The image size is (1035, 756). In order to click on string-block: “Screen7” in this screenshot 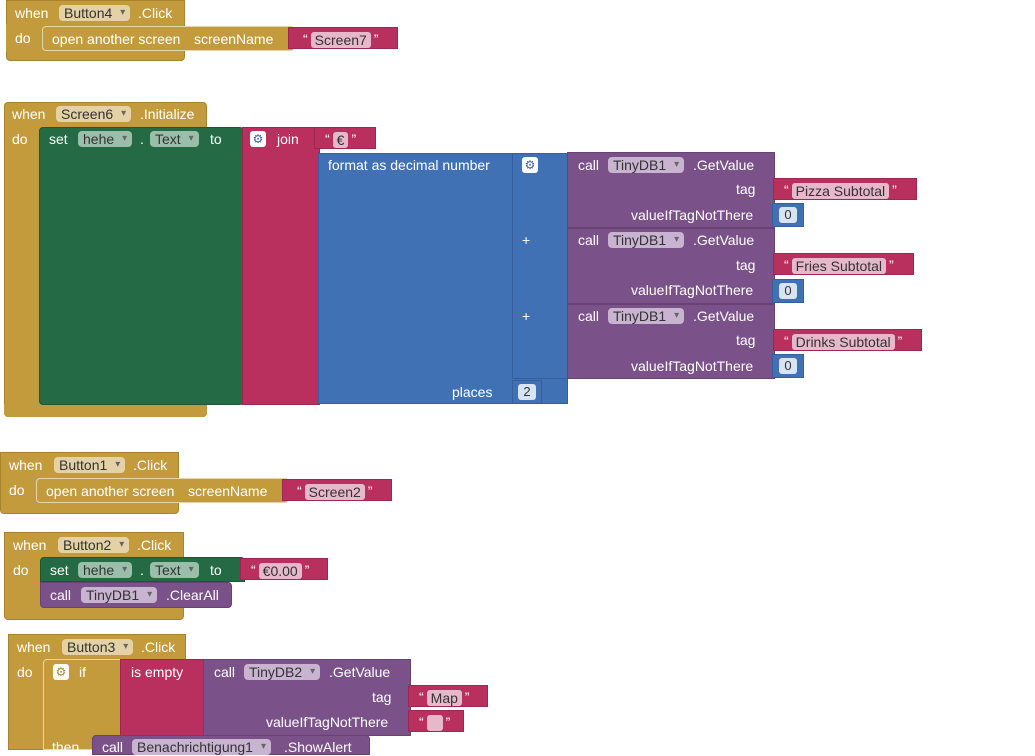, I will do `click(343, 38)`.